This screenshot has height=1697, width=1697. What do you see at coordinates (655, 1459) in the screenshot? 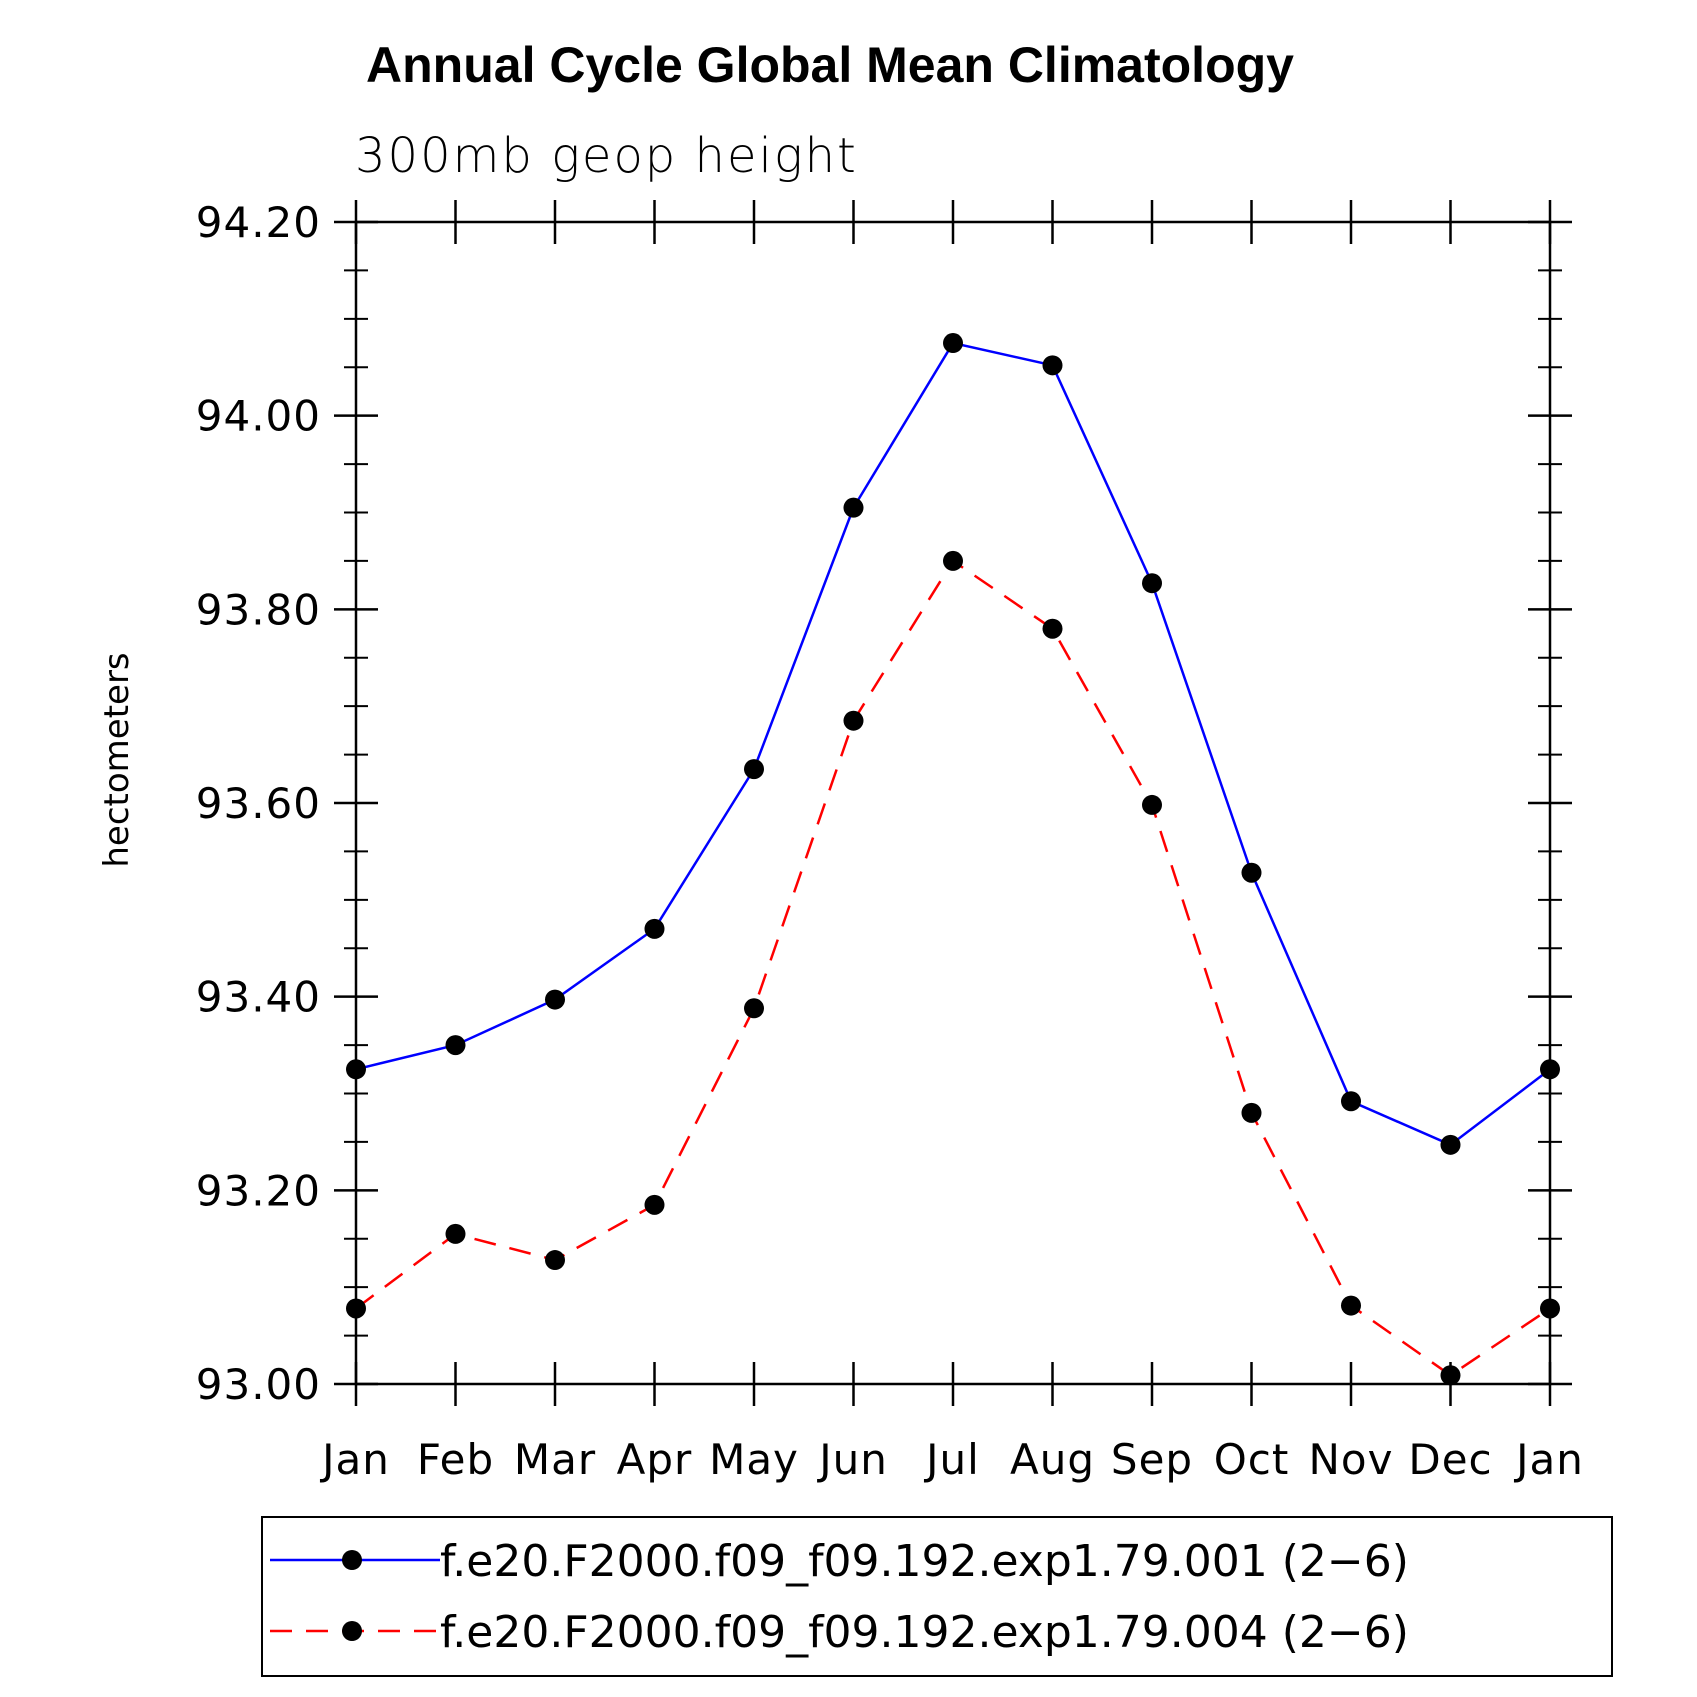
I see `x-tick-label: Apr` at bounding box center [655, 1459].